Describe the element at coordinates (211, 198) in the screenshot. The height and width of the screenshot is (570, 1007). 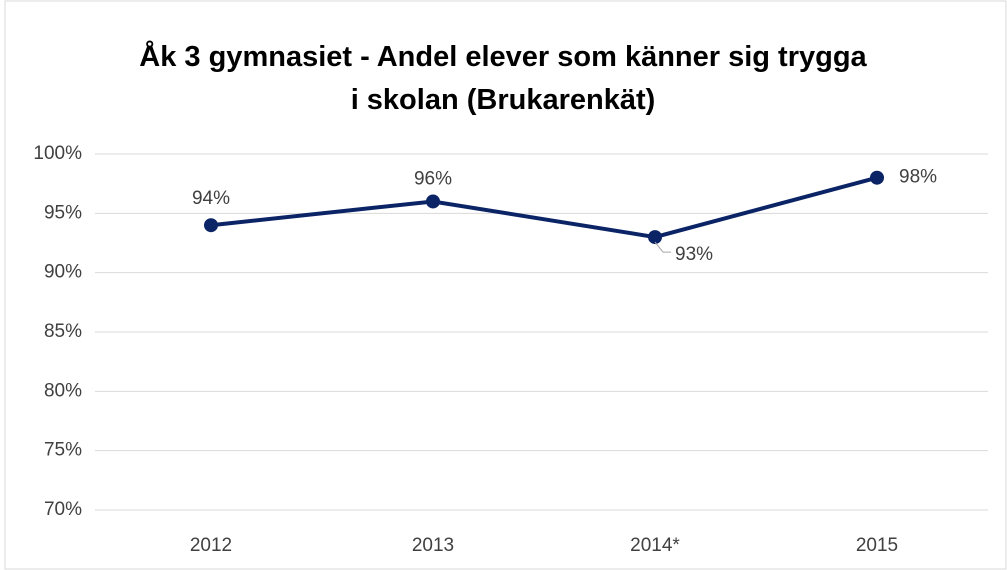
I see `data-label: 94%` at that location.